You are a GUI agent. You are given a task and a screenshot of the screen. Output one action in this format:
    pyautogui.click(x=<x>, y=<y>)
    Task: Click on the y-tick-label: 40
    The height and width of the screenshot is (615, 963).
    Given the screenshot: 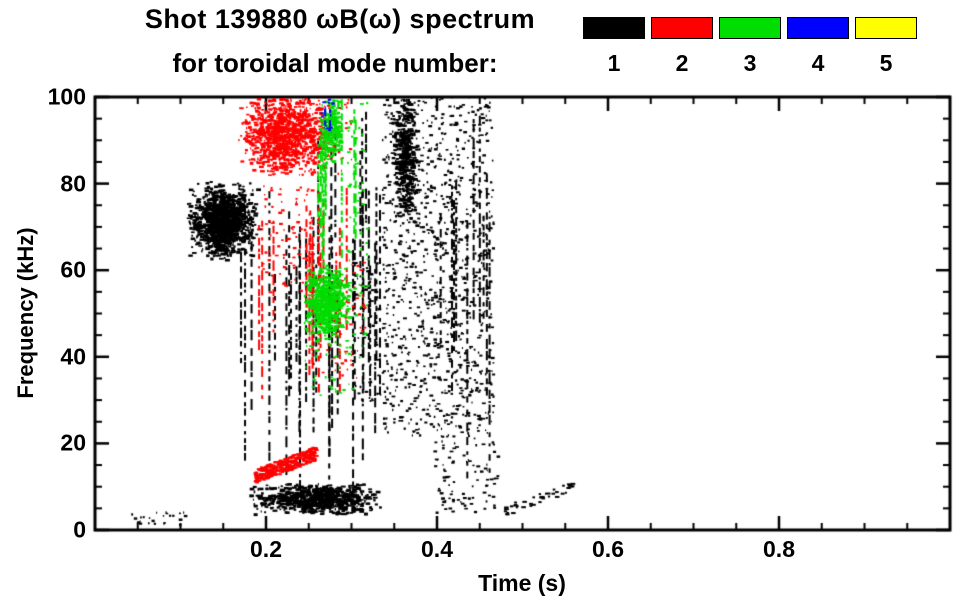 What is the action you would take?
    pyautogui.click(x=73, y=356)
    